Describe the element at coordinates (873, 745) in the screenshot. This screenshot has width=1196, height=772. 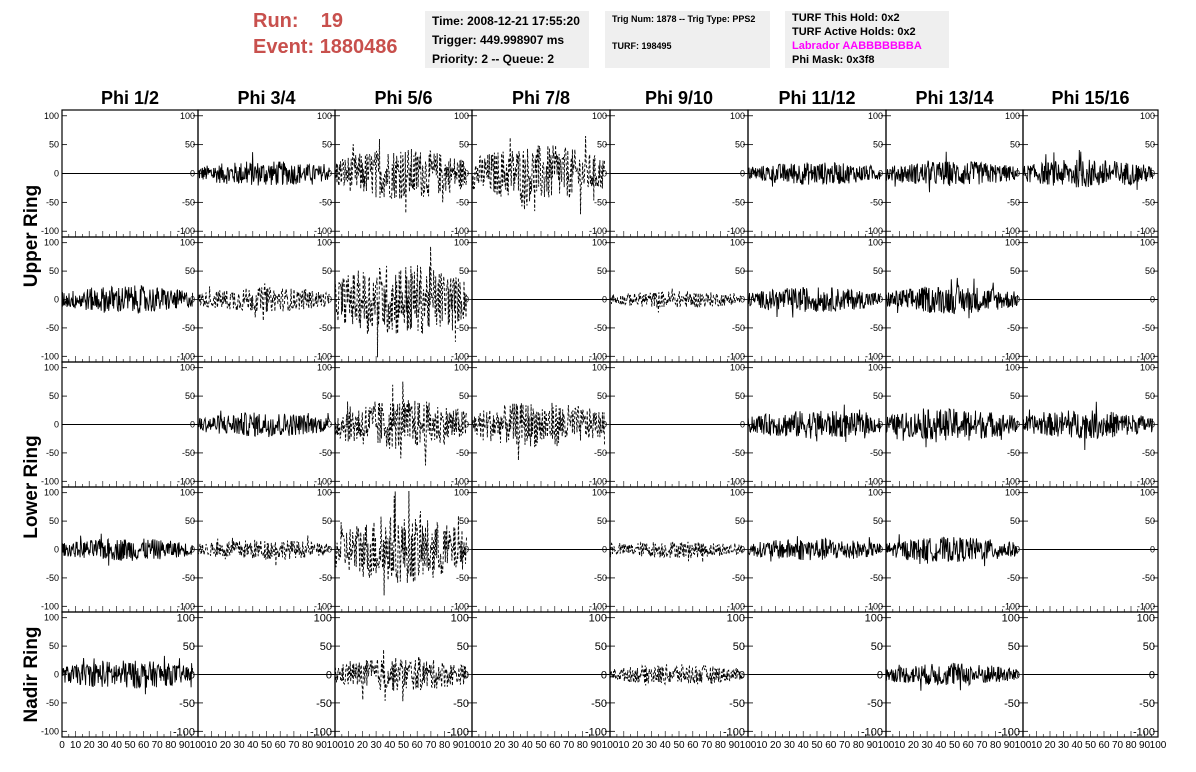
I see `x-tick-label: 90` at that location.